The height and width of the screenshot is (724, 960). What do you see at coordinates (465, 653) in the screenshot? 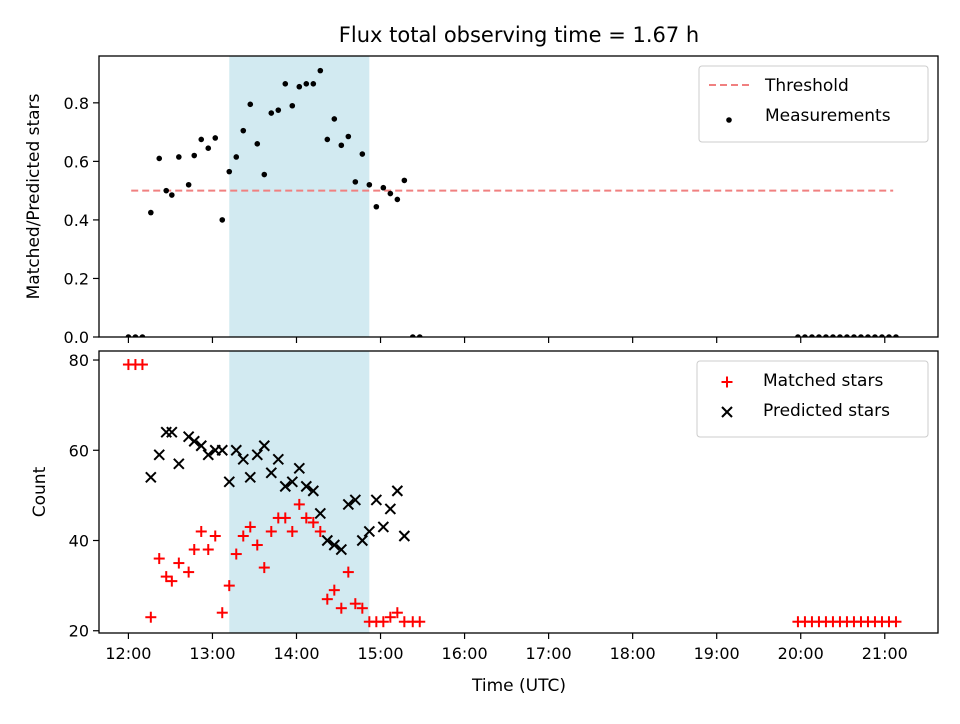
I see `x-tick-label: 16:00` at bounding box center [465, 653].